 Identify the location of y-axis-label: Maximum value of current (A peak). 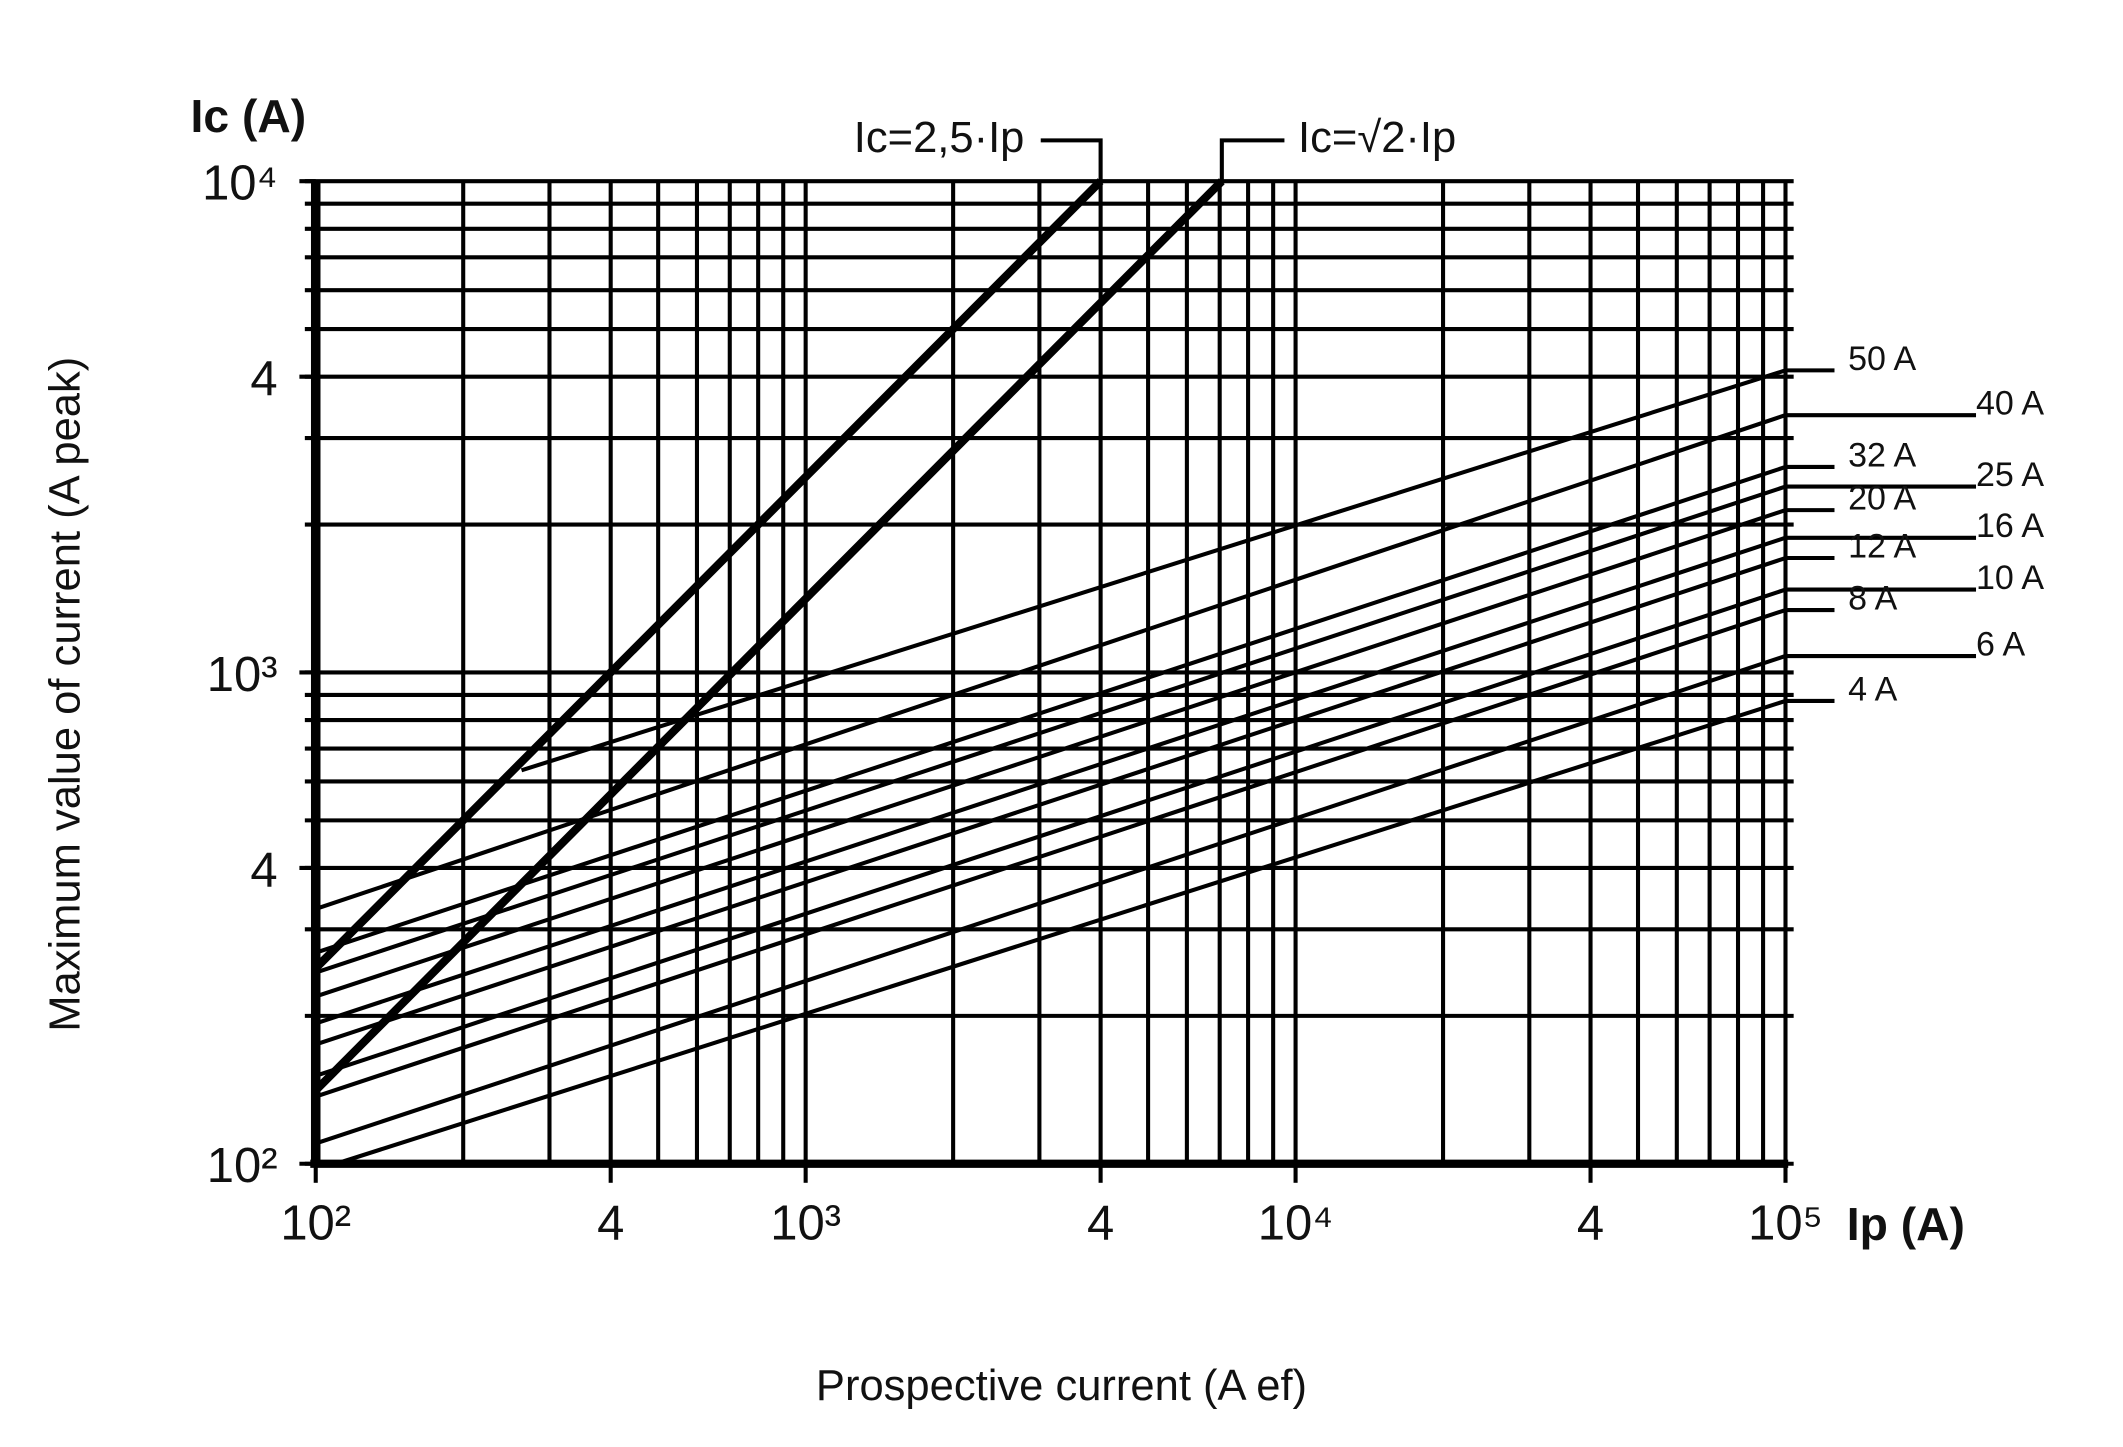
(66, 694).